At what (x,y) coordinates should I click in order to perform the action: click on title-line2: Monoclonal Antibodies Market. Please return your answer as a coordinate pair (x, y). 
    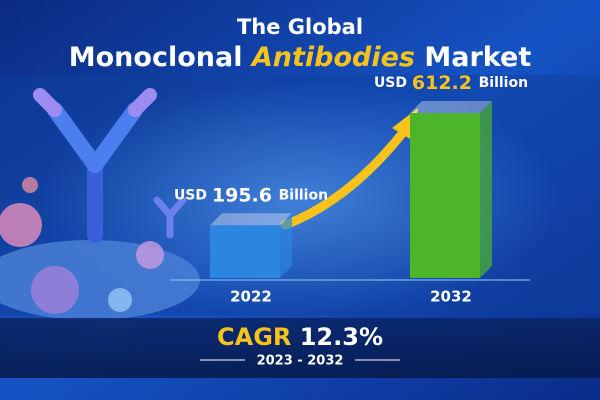
    Looking at the image, I should click on (300, 57).